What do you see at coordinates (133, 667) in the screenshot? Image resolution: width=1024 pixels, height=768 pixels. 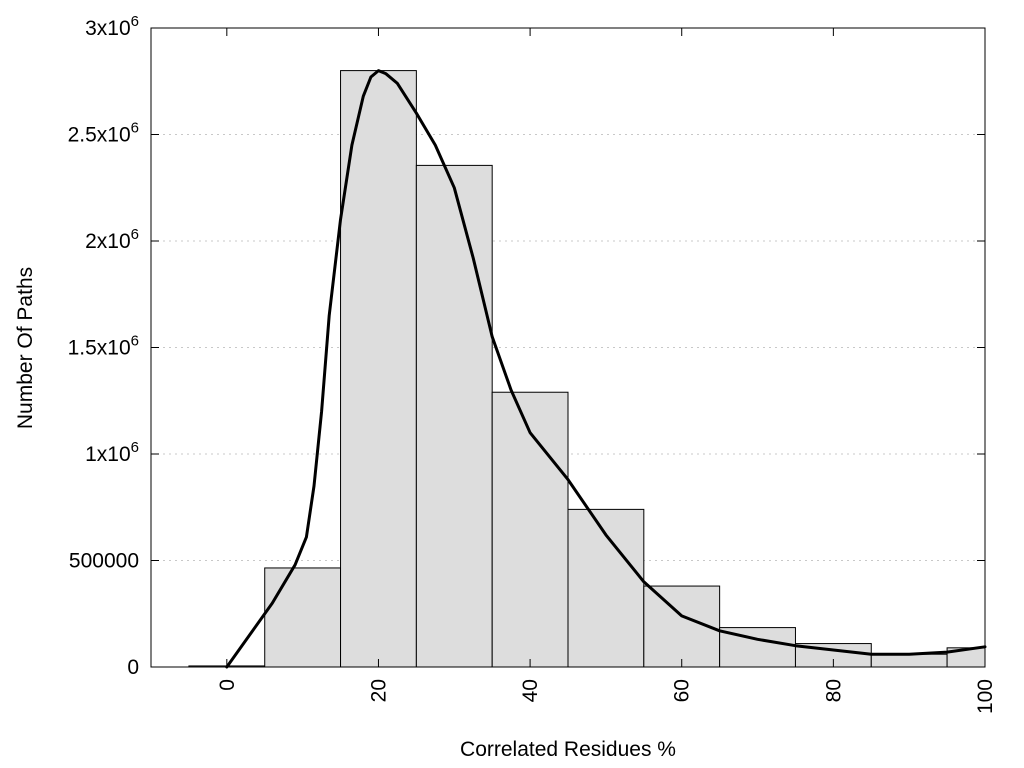 I see `y-tick-label-0: 0` at bounding box center [133, 667].